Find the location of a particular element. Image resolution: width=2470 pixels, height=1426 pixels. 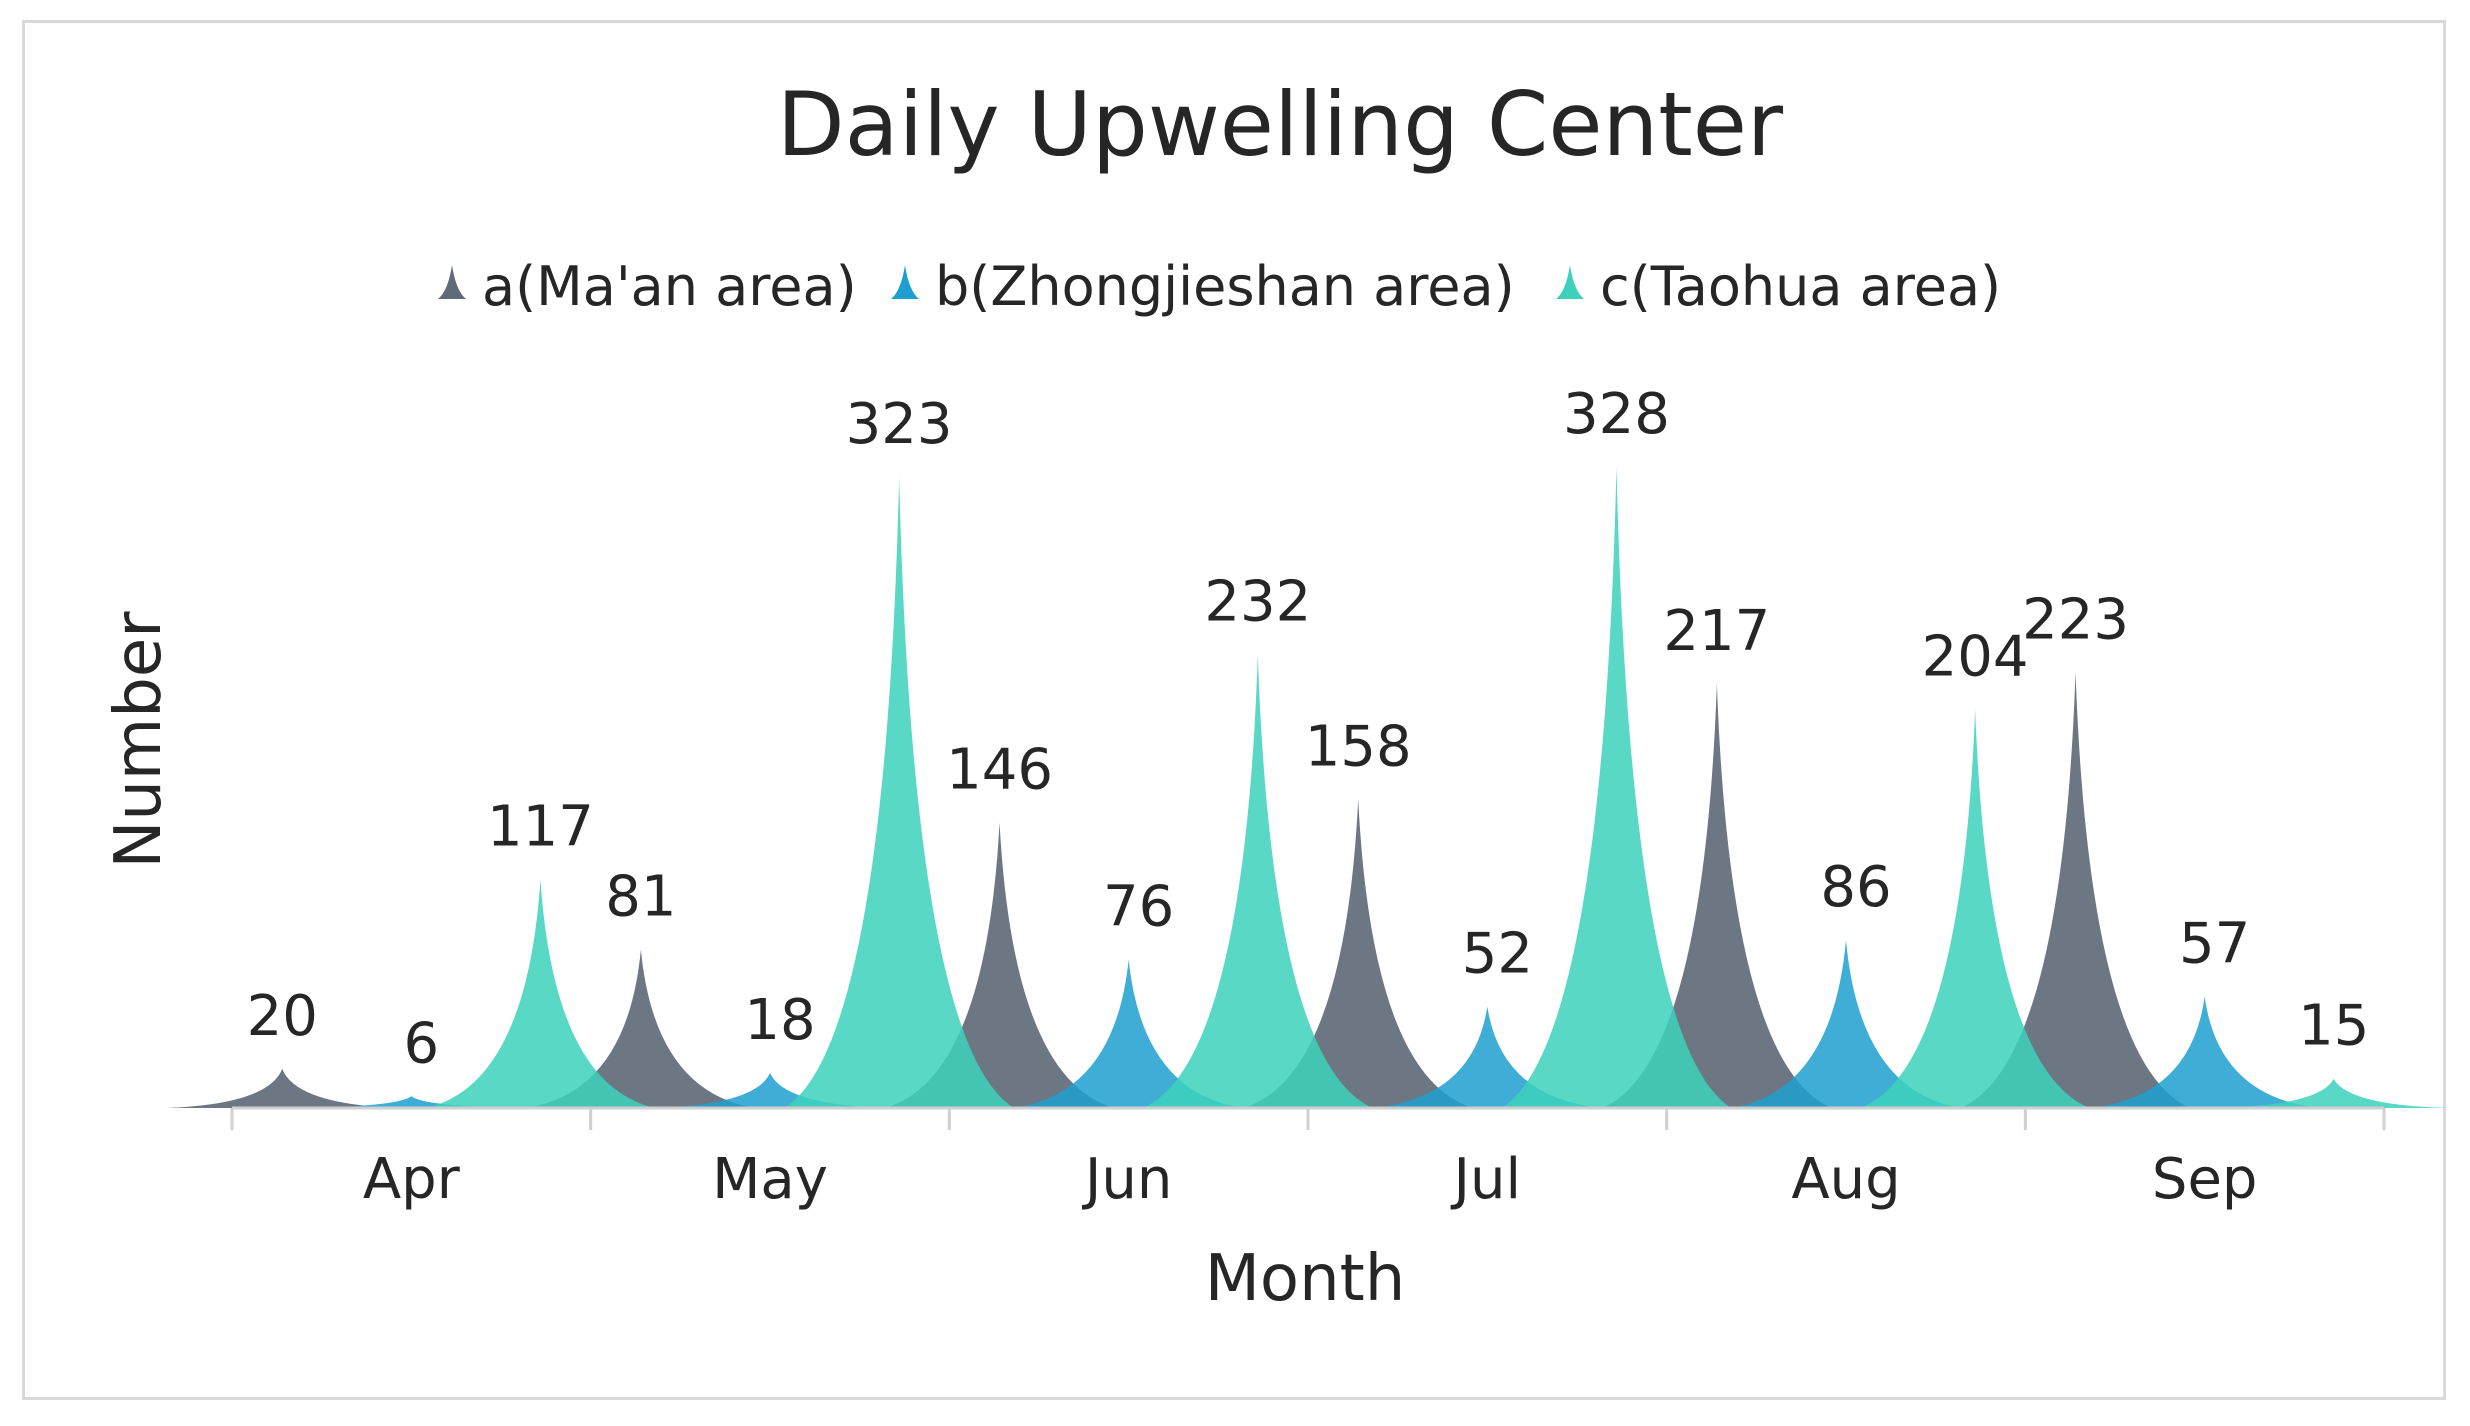

data-label-may-series-2: 18 is located at coordinates (779, 1020).